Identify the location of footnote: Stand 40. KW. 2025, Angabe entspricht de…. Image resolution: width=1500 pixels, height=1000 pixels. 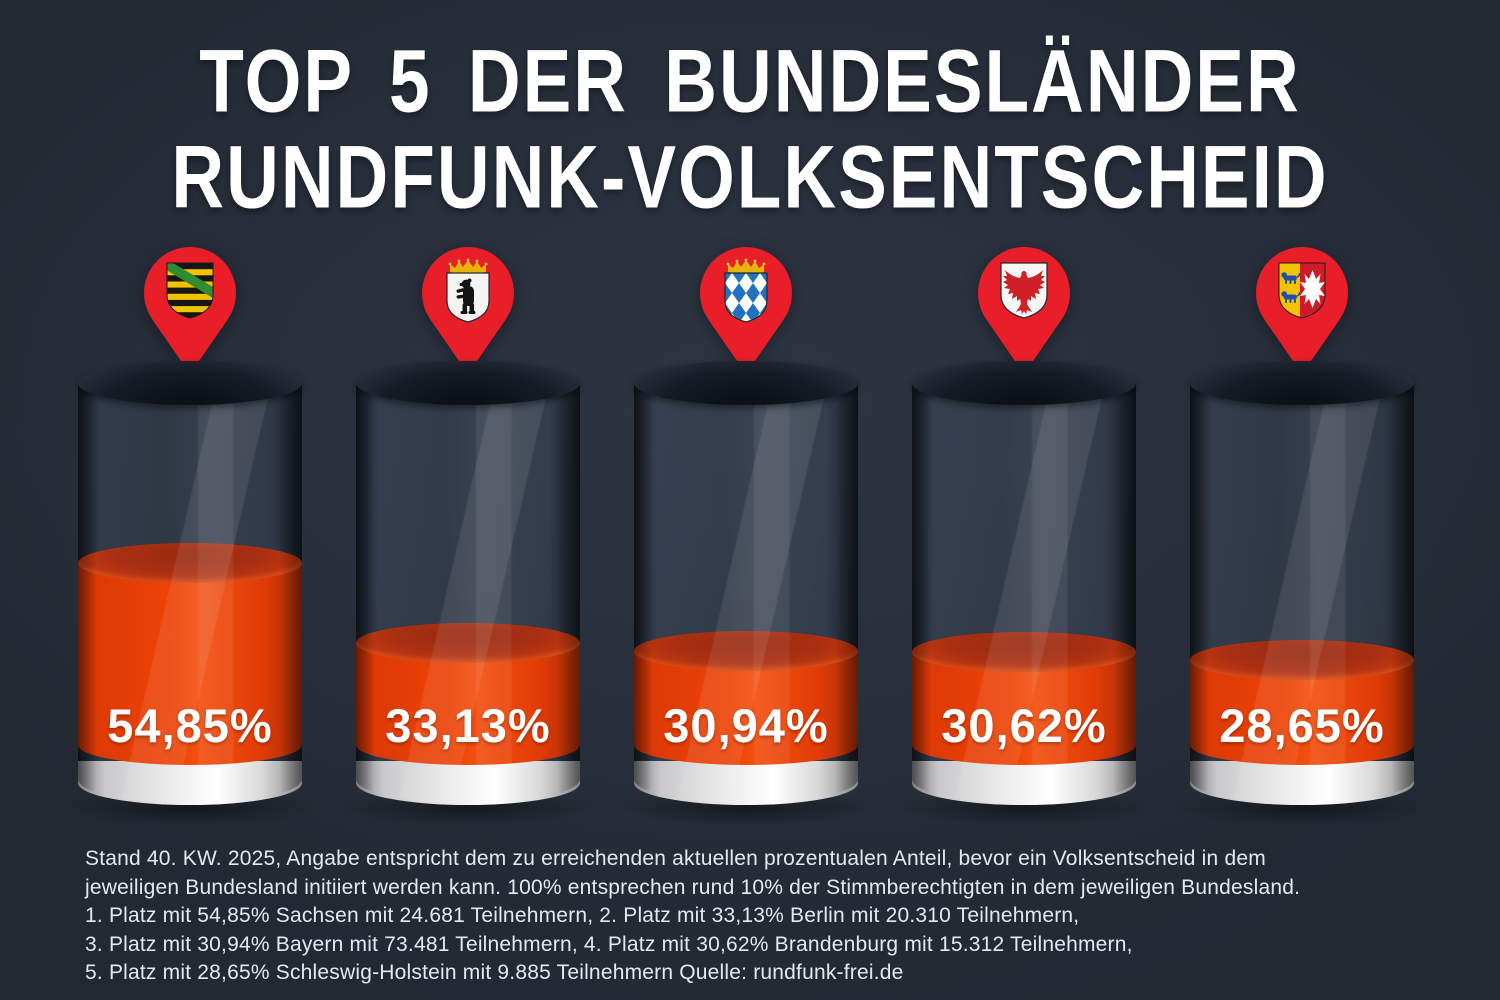
(765, 916).